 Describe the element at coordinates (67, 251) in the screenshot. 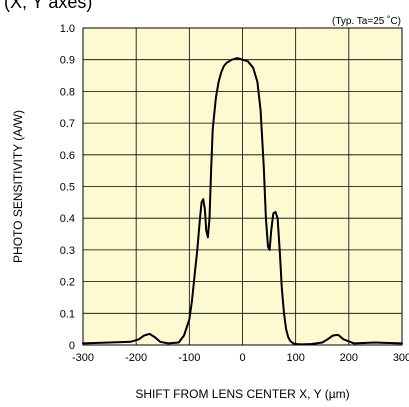

I see `y-tick-label: 0.3` at that location.